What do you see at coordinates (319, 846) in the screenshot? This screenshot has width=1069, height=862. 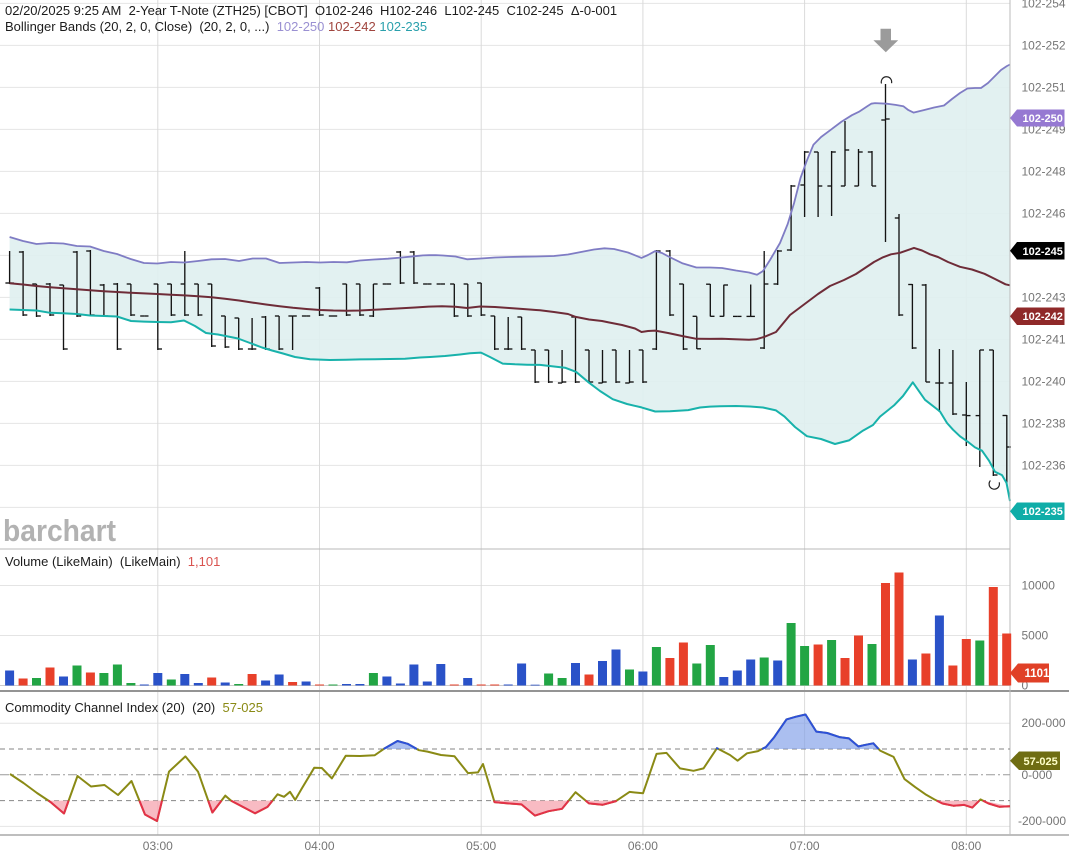 I see `svg-text: 04:00` at bounding box center [319, 846].